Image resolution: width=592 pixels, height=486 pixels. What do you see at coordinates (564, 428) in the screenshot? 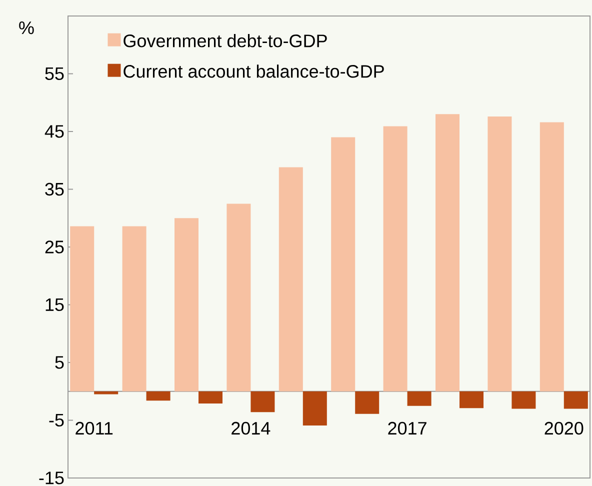
I see `x-tick-label: 2020` at bounding box center [564, 428].